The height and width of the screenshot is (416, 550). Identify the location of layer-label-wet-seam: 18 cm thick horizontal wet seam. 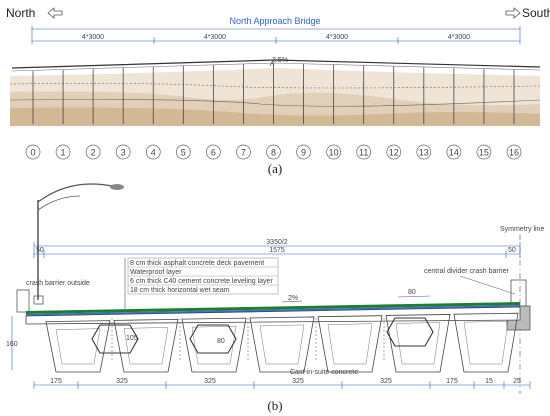
(180, 290).